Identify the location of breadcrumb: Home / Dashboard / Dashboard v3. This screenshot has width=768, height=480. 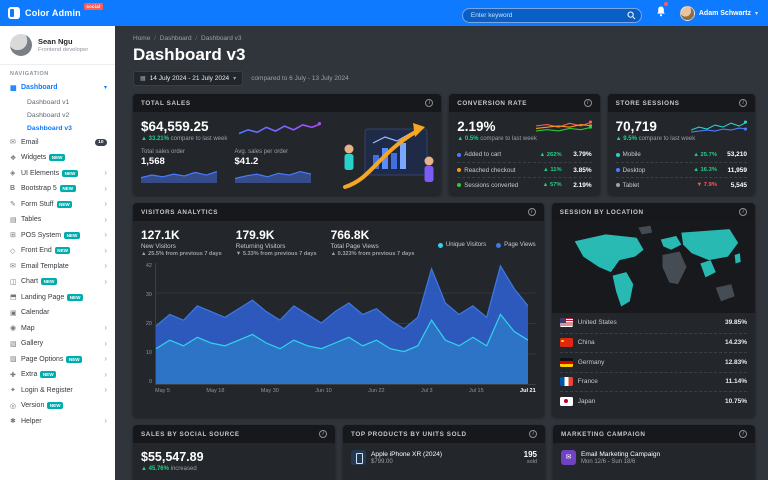
(187, 38).